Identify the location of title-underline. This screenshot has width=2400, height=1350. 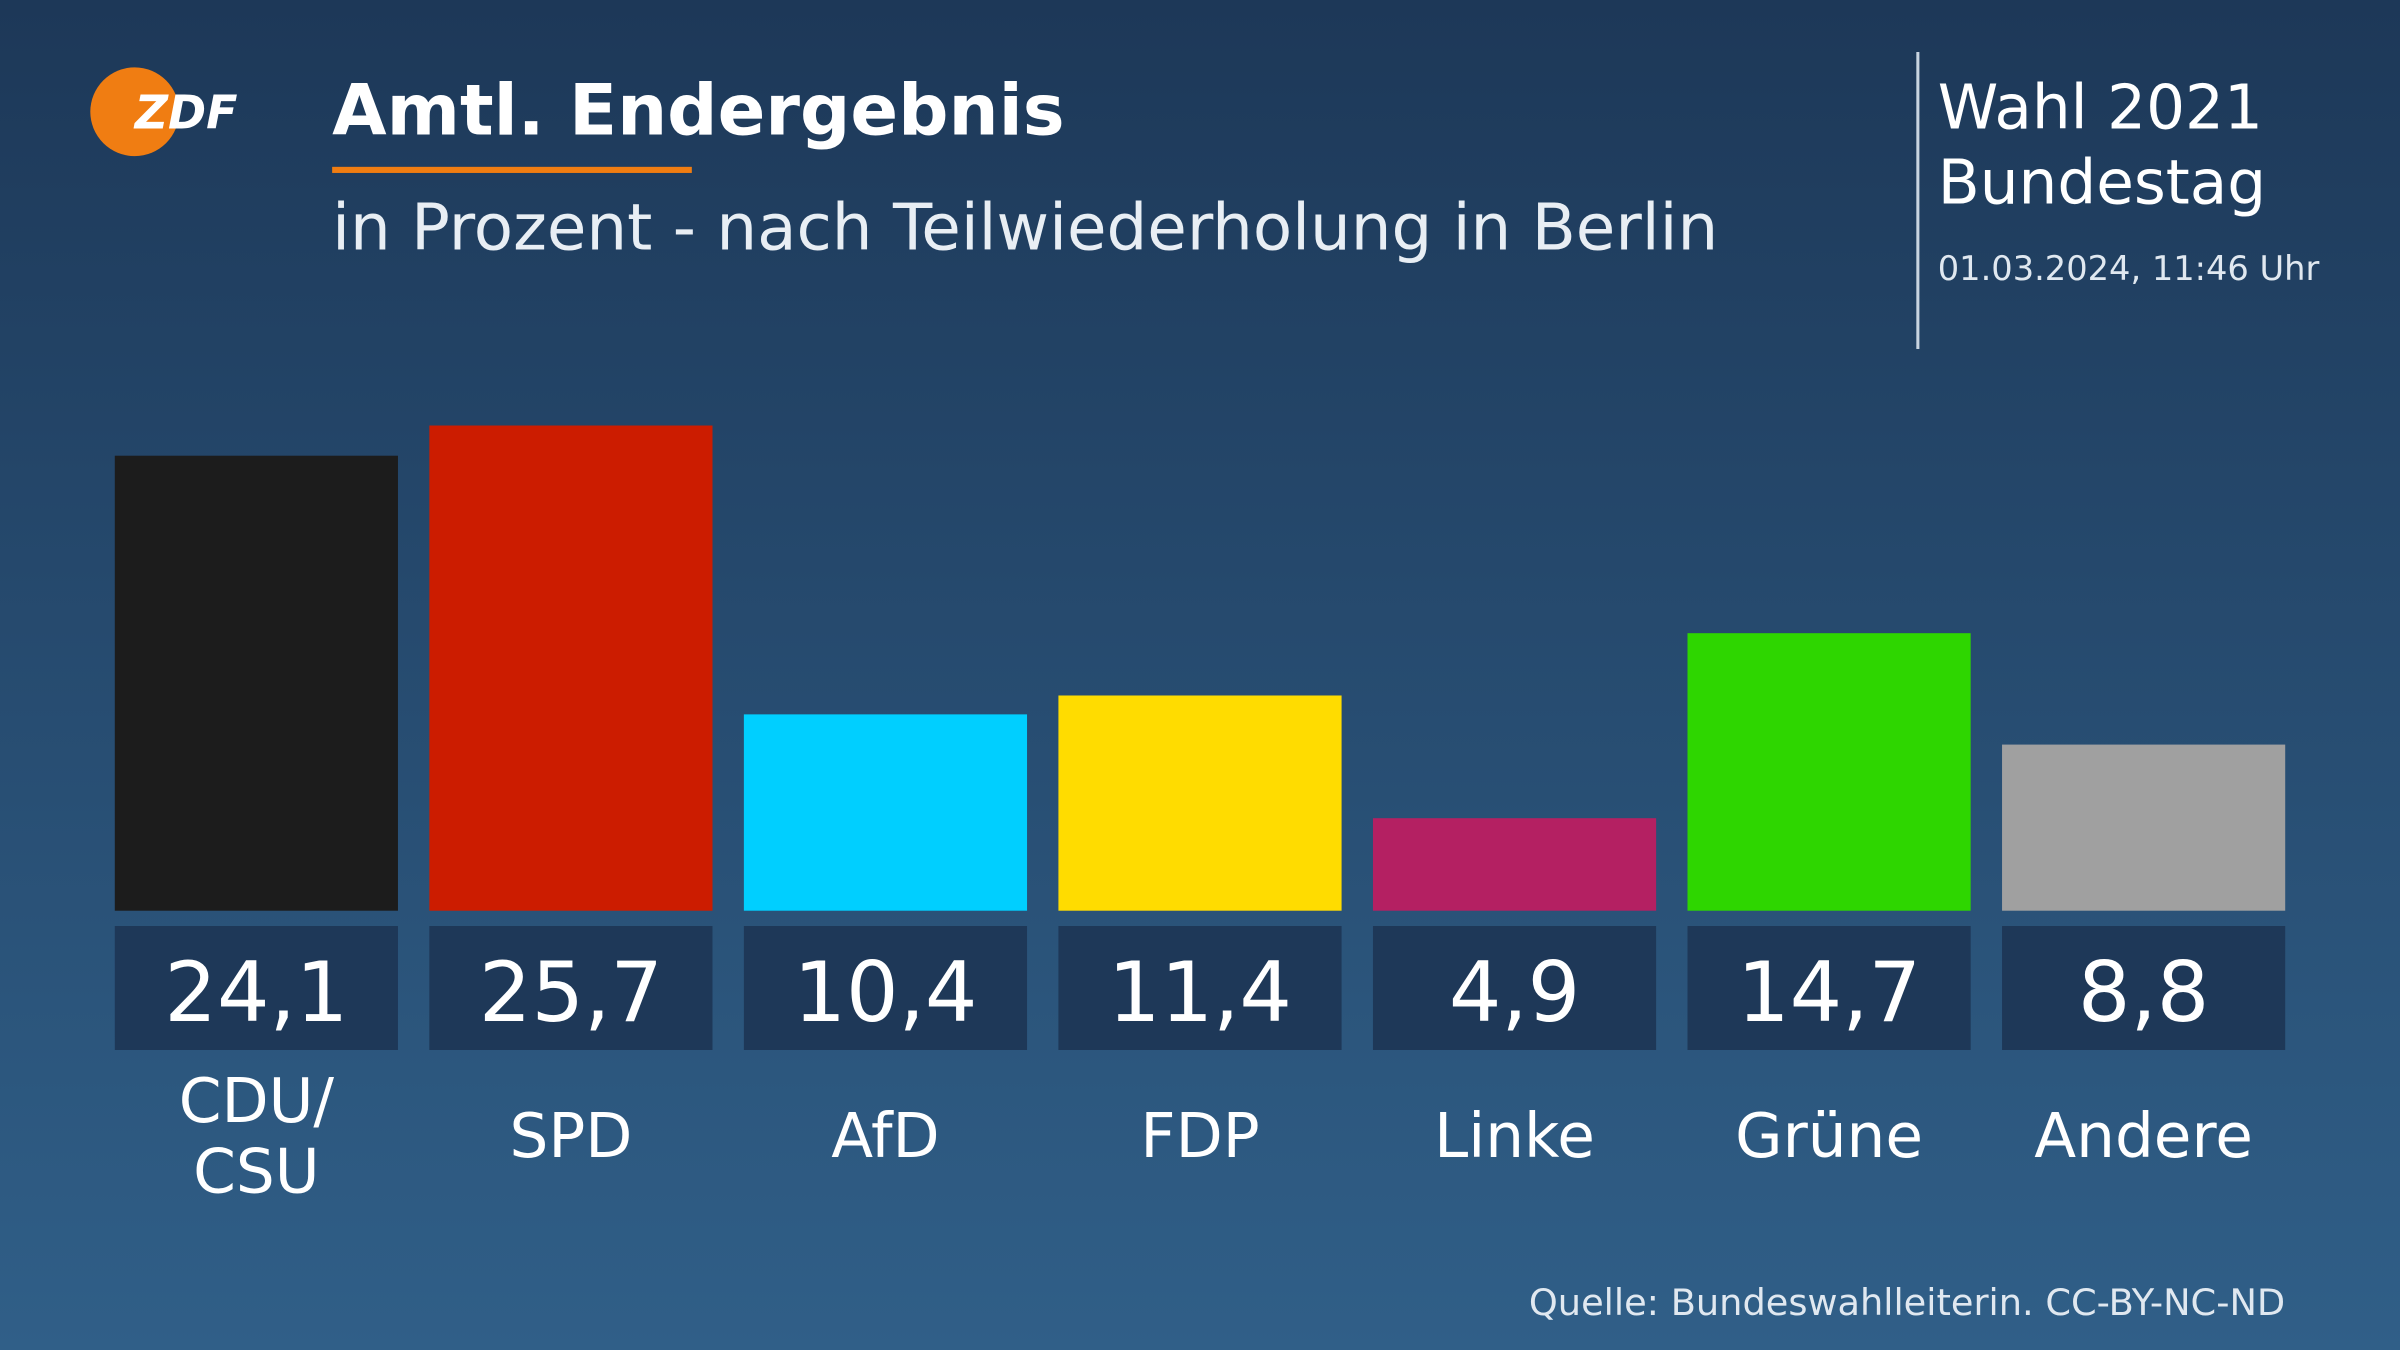
(512, 169).